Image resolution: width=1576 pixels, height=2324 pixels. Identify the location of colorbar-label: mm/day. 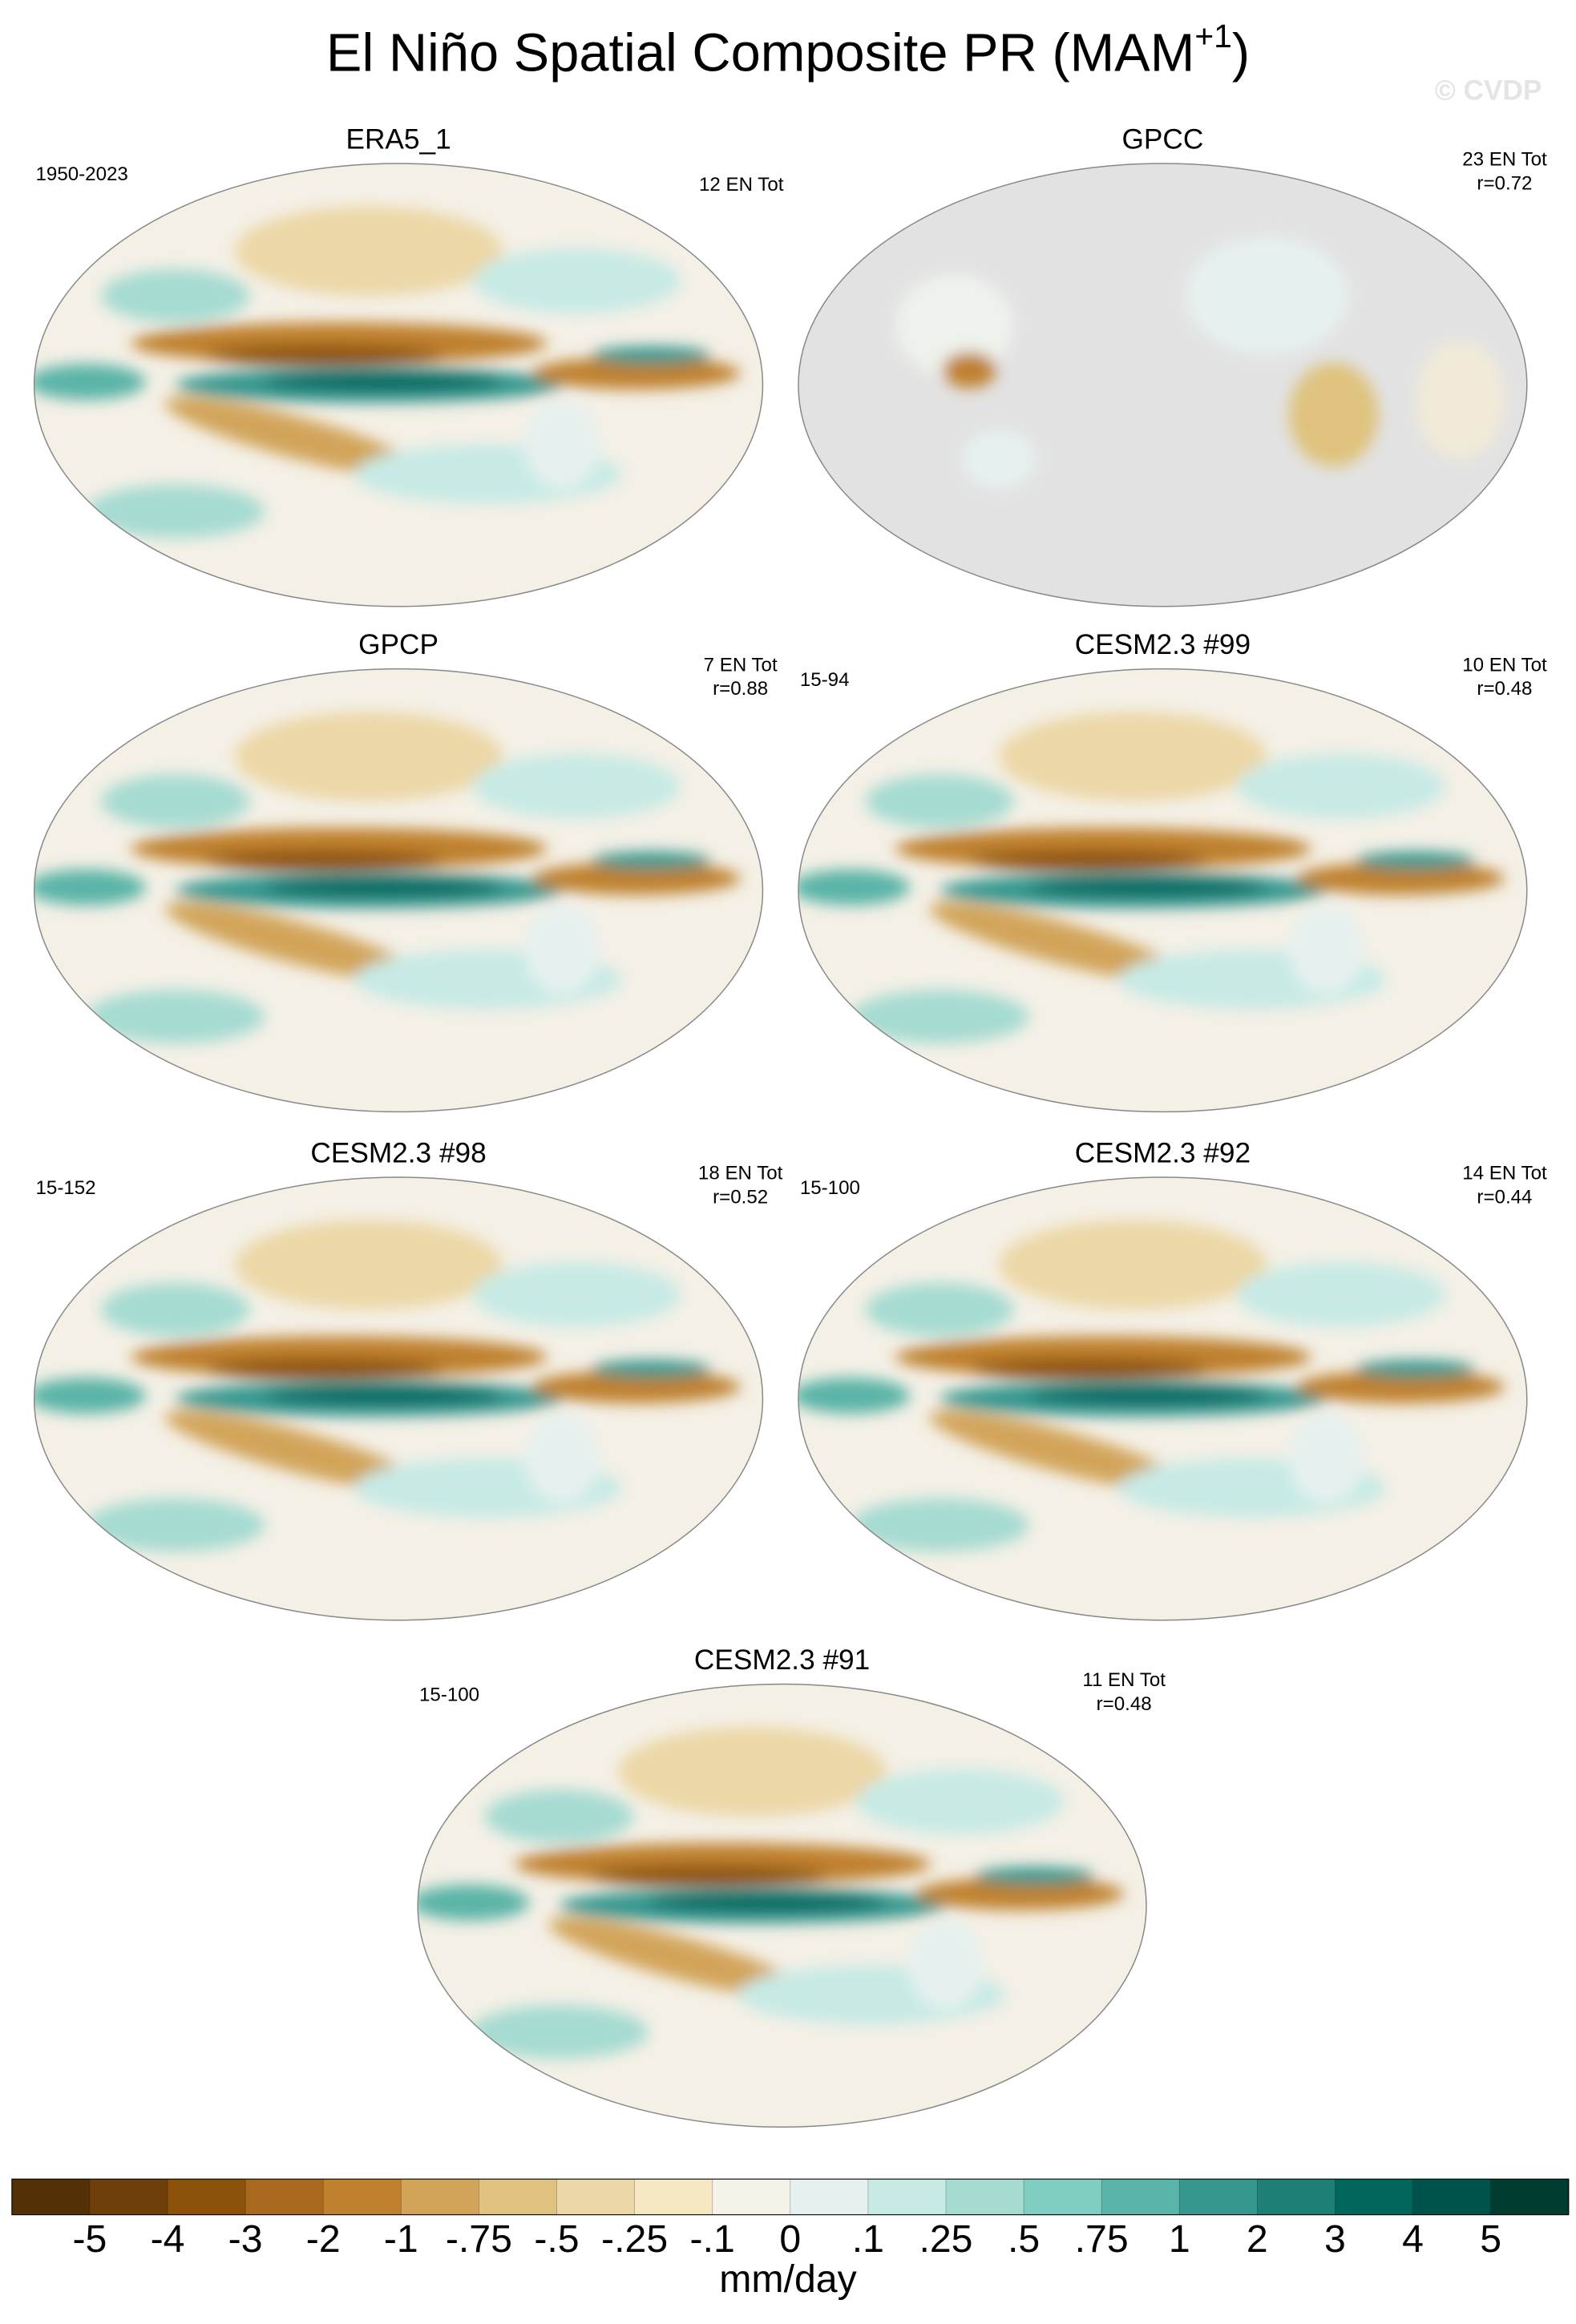
(788, 2279).